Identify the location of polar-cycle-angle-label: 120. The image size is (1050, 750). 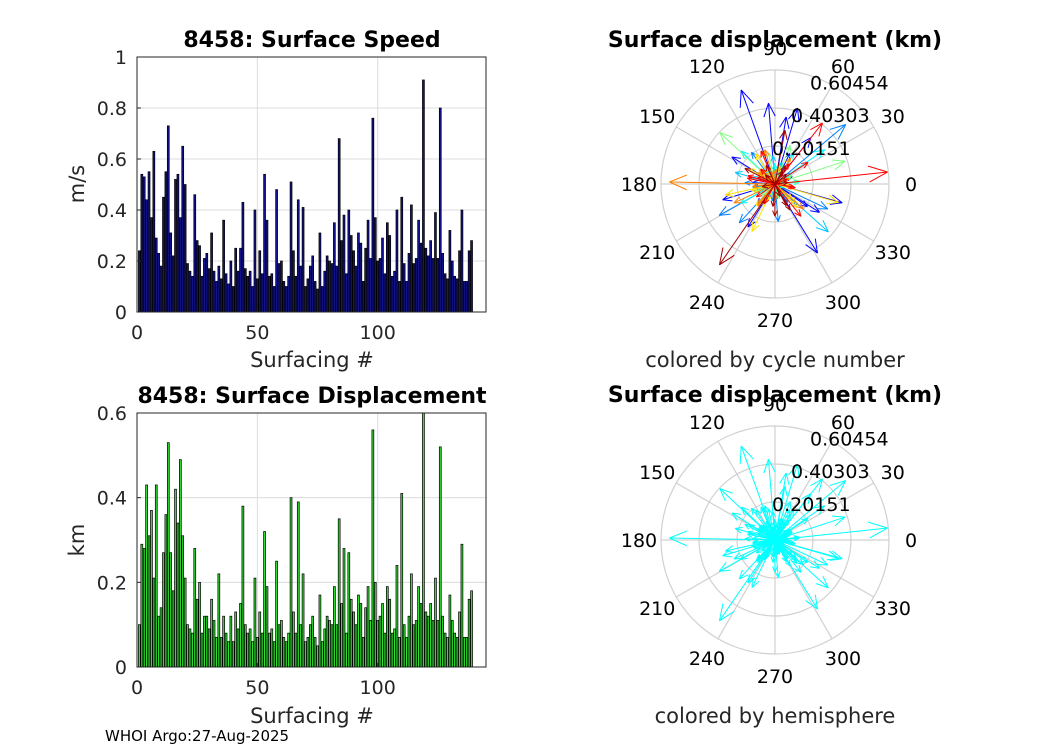
(707, 67).